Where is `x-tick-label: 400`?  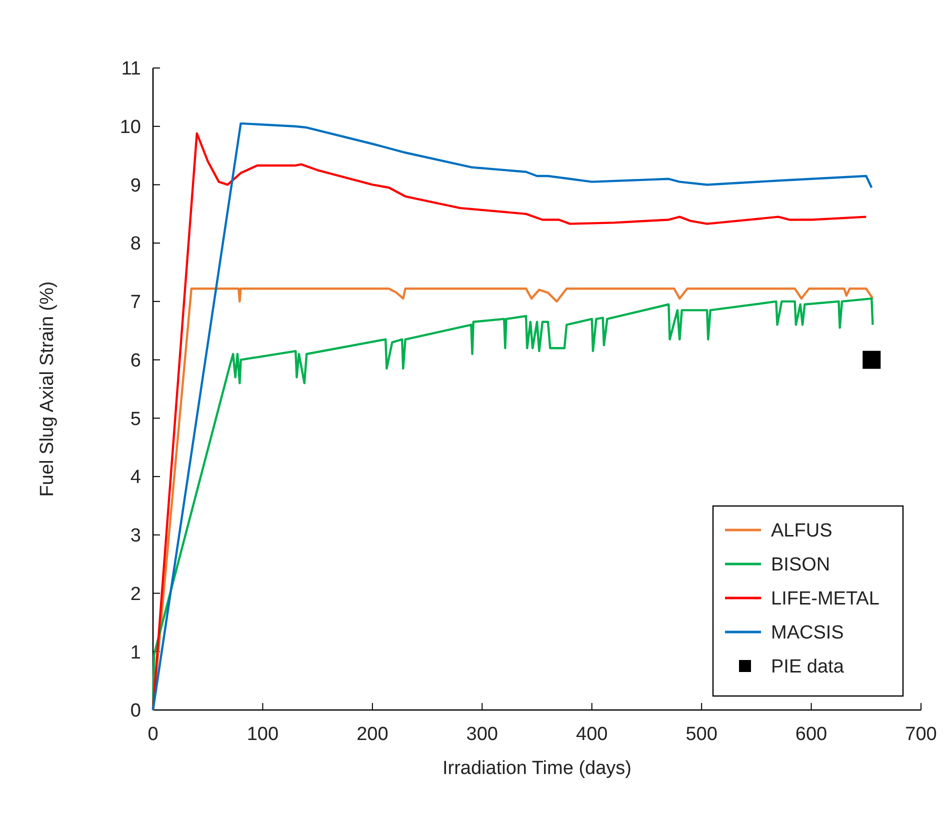
x-tick-label: 400 is located at coordinates (592, 734).